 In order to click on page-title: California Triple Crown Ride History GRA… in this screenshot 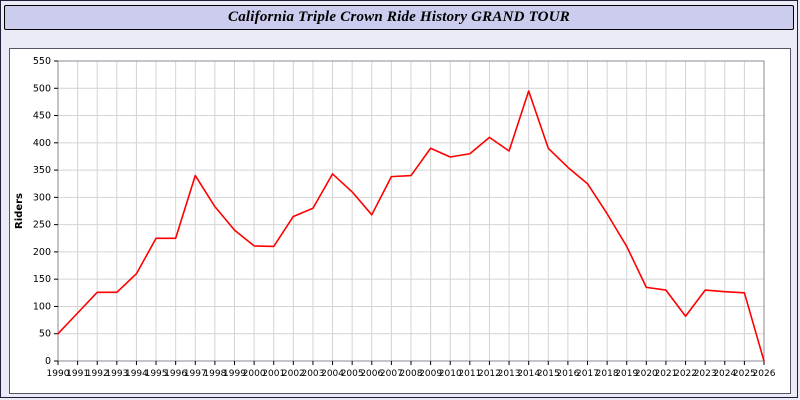, I will do `click(399, 17)`.